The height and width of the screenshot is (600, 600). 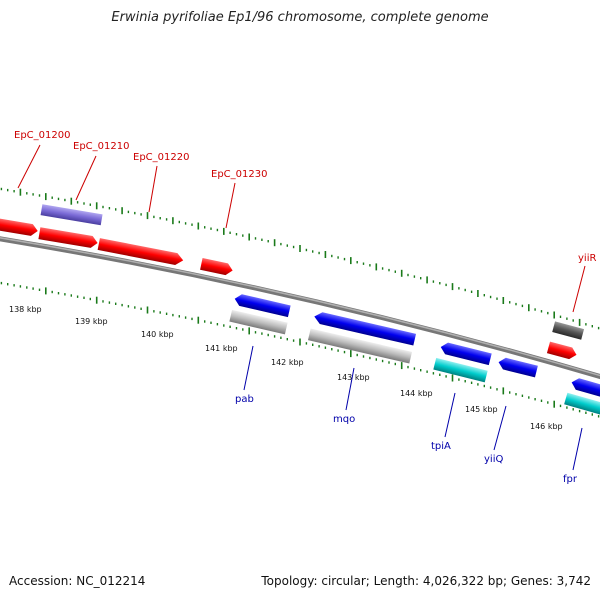 I want to click on gene-label: yiiR, so click(x=587, y=258).